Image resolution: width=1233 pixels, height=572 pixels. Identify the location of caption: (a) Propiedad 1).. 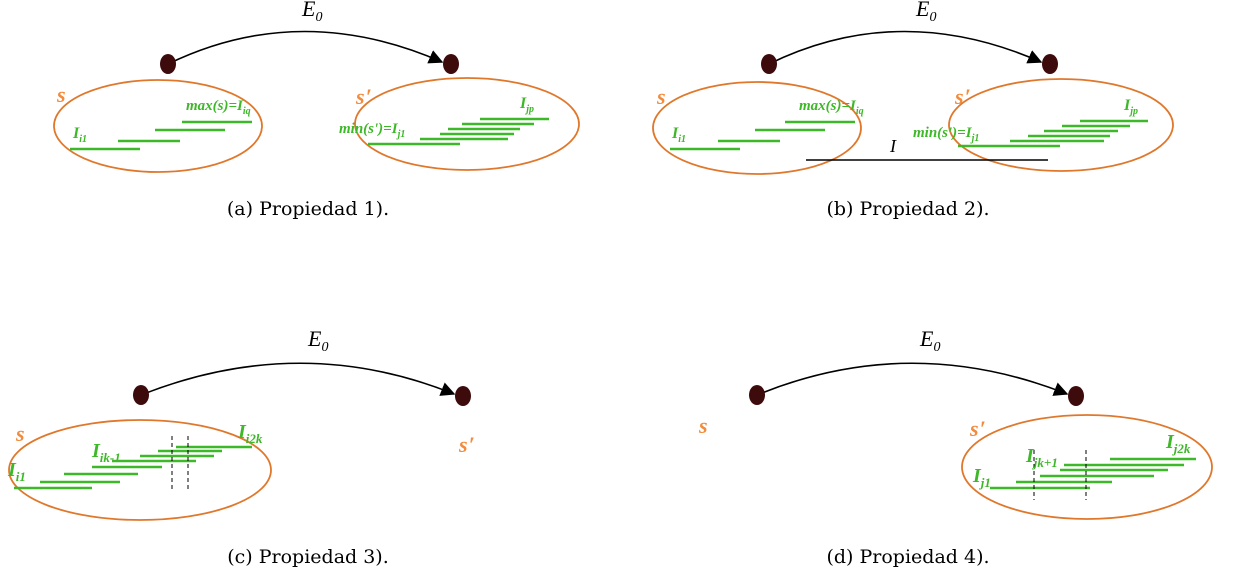
(308, 209).